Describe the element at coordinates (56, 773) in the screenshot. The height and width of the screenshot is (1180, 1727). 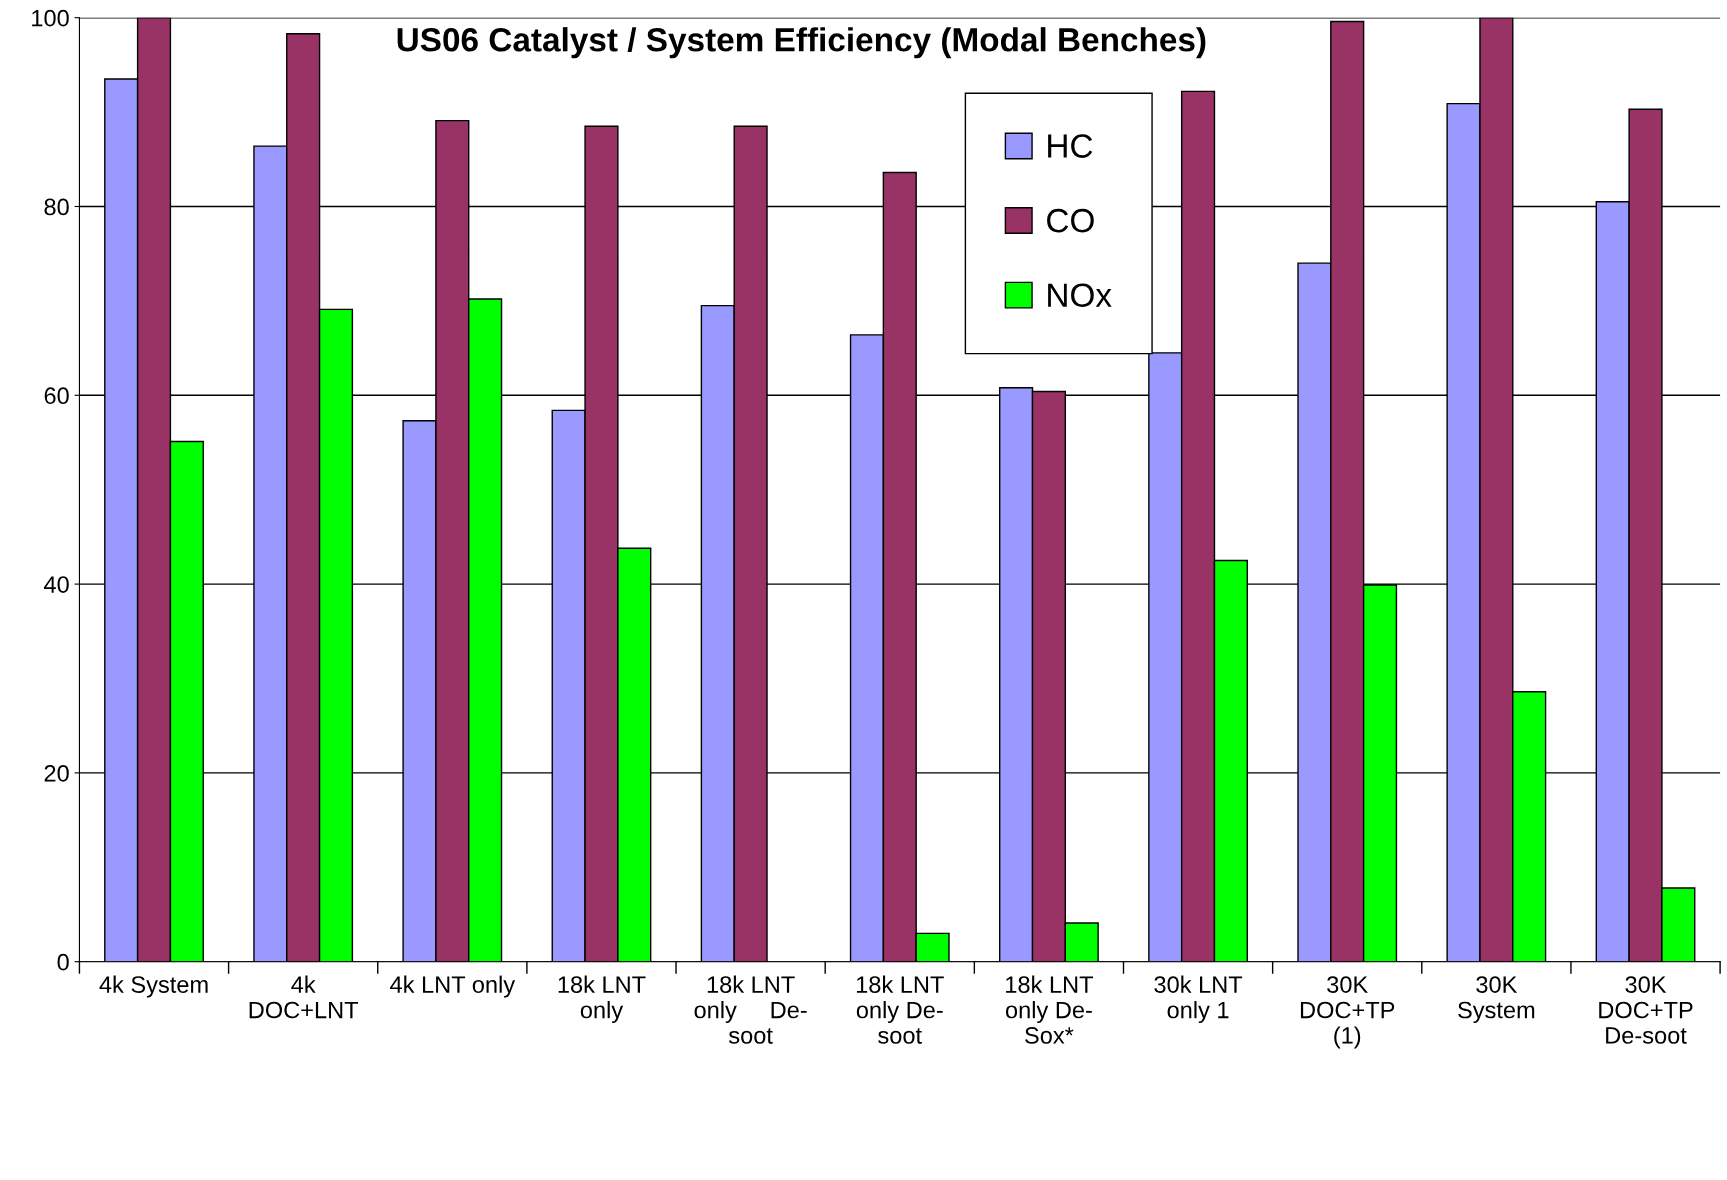
I see `y-tick-label: 20` at that location.